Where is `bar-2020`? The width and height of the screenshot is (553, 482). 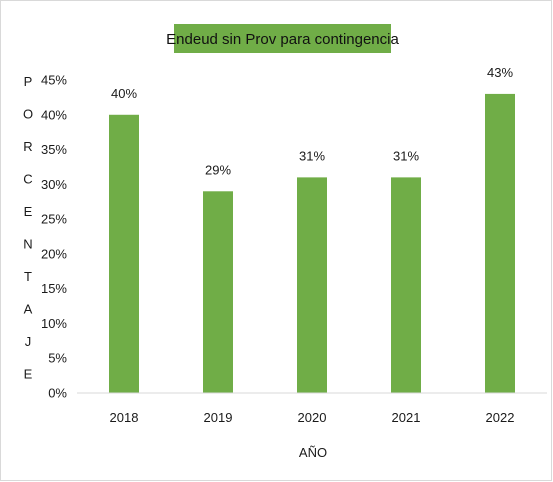 bar-2020 is located at coordinates (312, 285).